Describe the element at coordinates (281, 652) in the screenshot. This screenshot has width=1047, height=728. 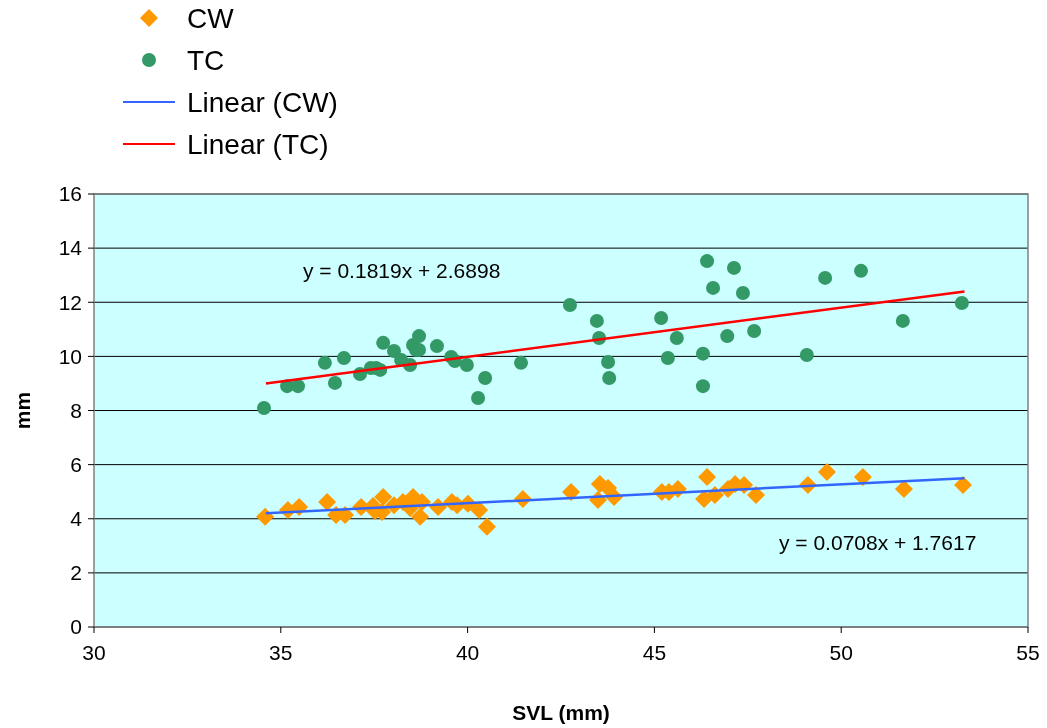
I see `x-tick-label: 35` at that location.